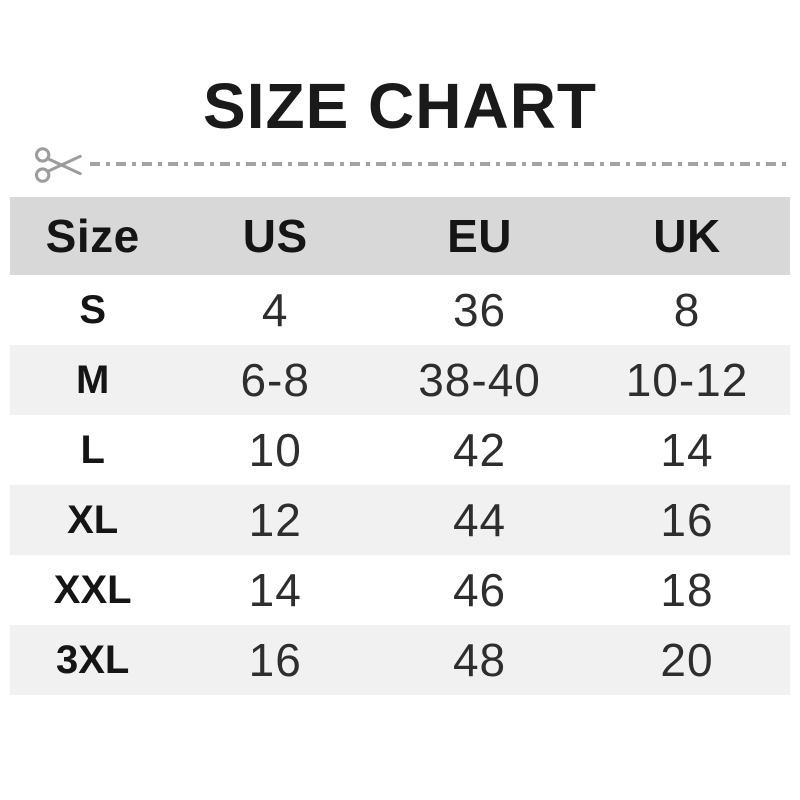 This screenshot has height=800, width=800. What do you see at coordinates (479, 380) in the screenshot?
I see `size-value: 38-40` at bounding box center [479, 380].